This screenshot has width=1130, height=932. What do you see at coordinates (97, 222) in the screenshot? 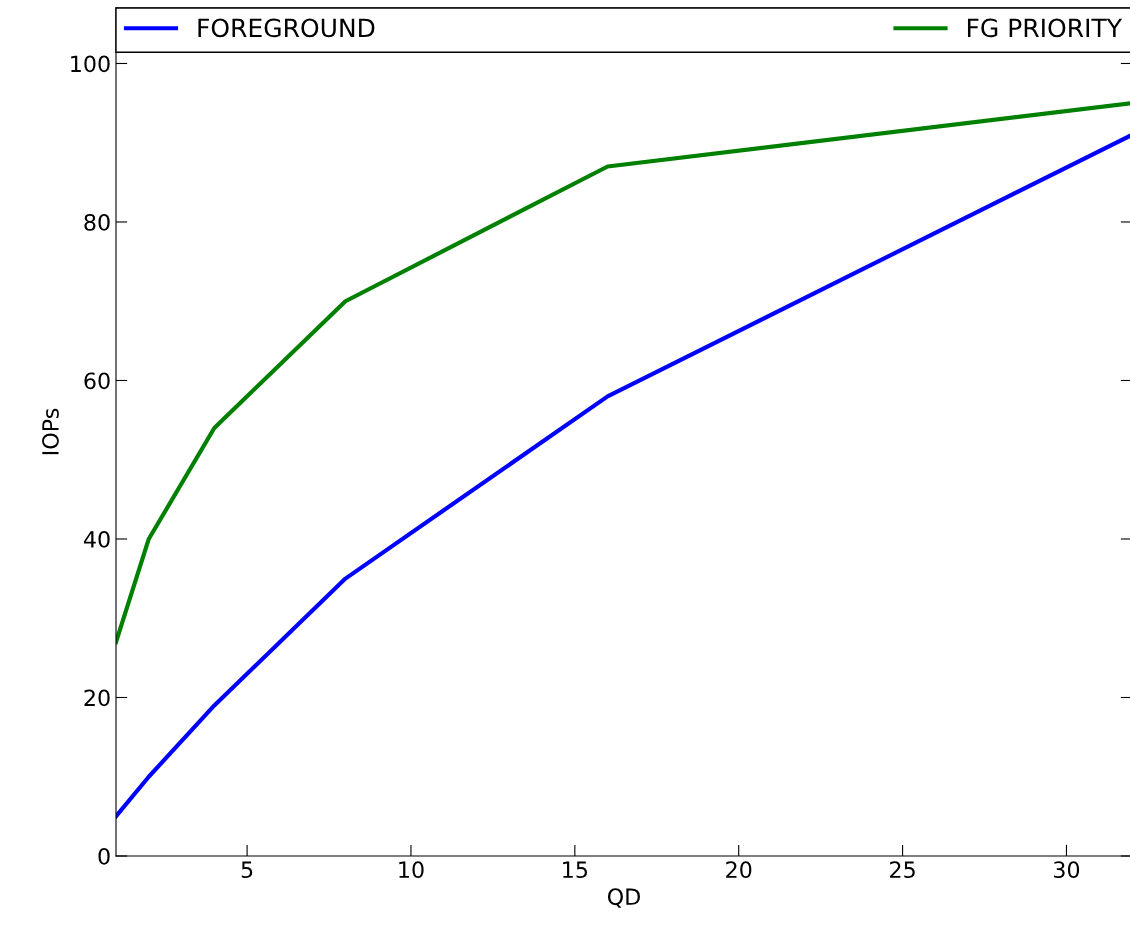
I see `y-tick-label: 80` at bounding box center [97, 222].